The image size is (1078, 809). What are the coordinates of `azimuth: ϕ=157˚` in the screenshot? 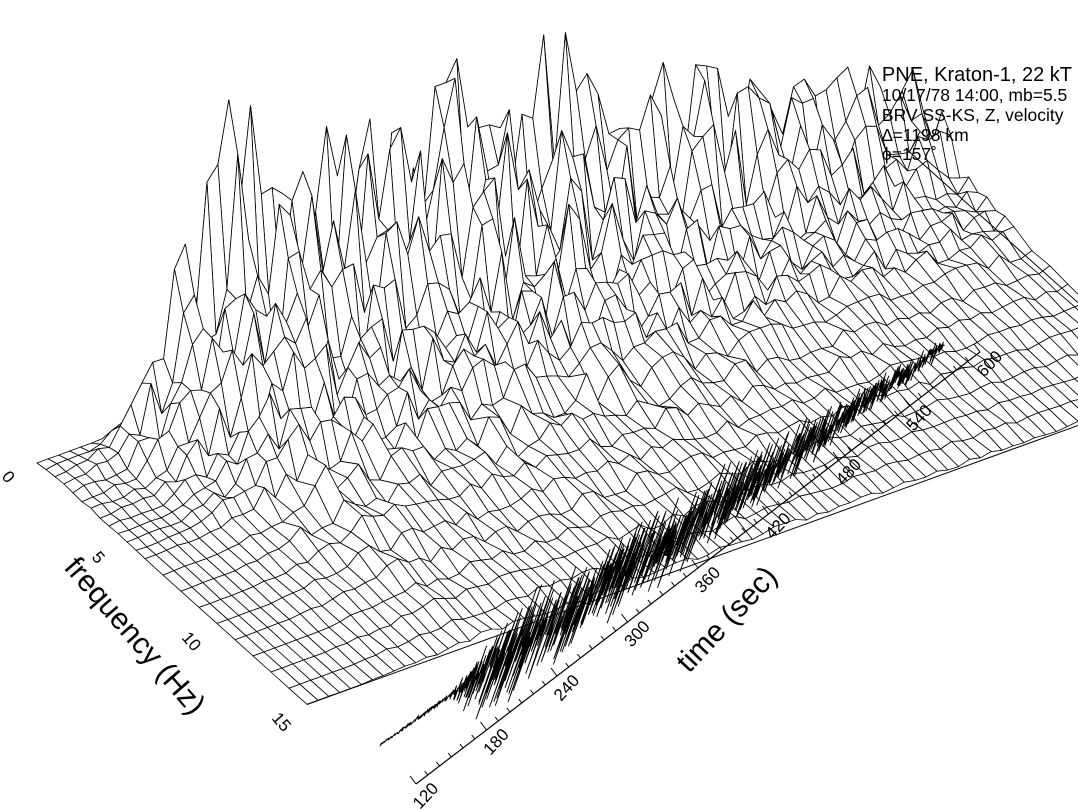 It's located at (909, 154).